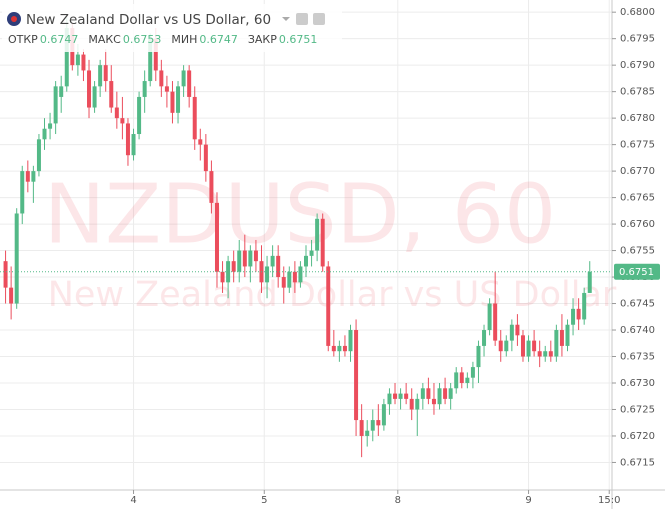 This screenshot has width=665, height=509. What do you see at coordinates (184, 39) in the screenshot?
I see `ohlc-label: МИН` at bounding box center [184, 39].